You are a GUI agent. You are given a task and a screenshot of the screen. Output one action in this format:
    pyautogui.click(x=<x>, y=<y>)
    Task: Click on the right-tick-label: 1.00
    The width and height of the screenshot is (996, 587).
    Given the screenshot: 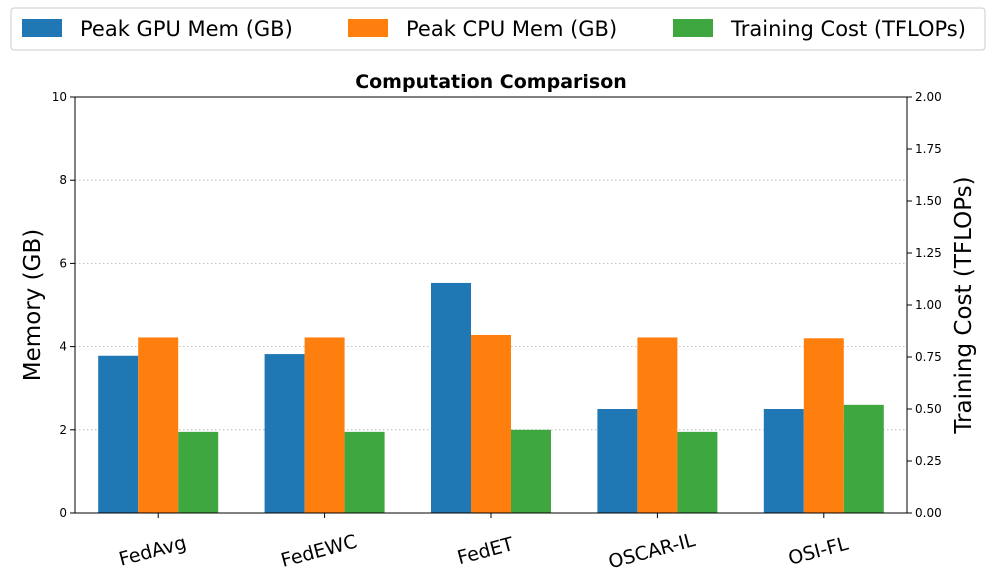 What is the action you would take?
    pyautogui.click(x=928, y=305)
    